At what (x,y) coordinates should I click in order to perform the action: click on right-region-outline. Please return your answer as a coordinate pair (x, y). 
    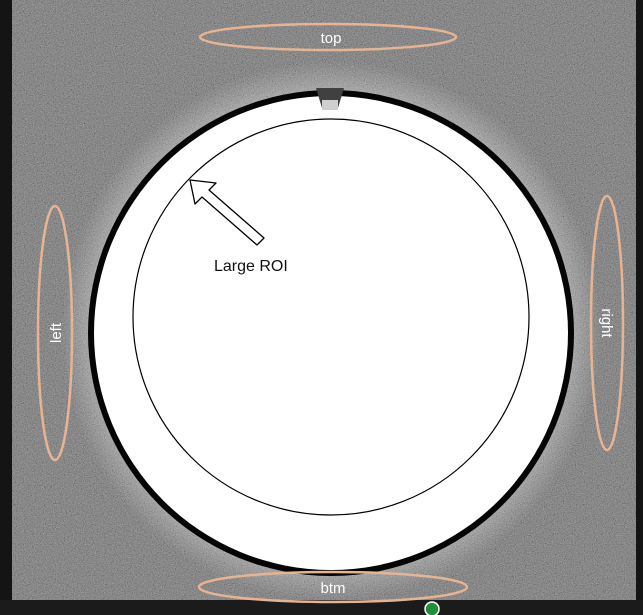
    Looking at the image, I should click on (607, 323).